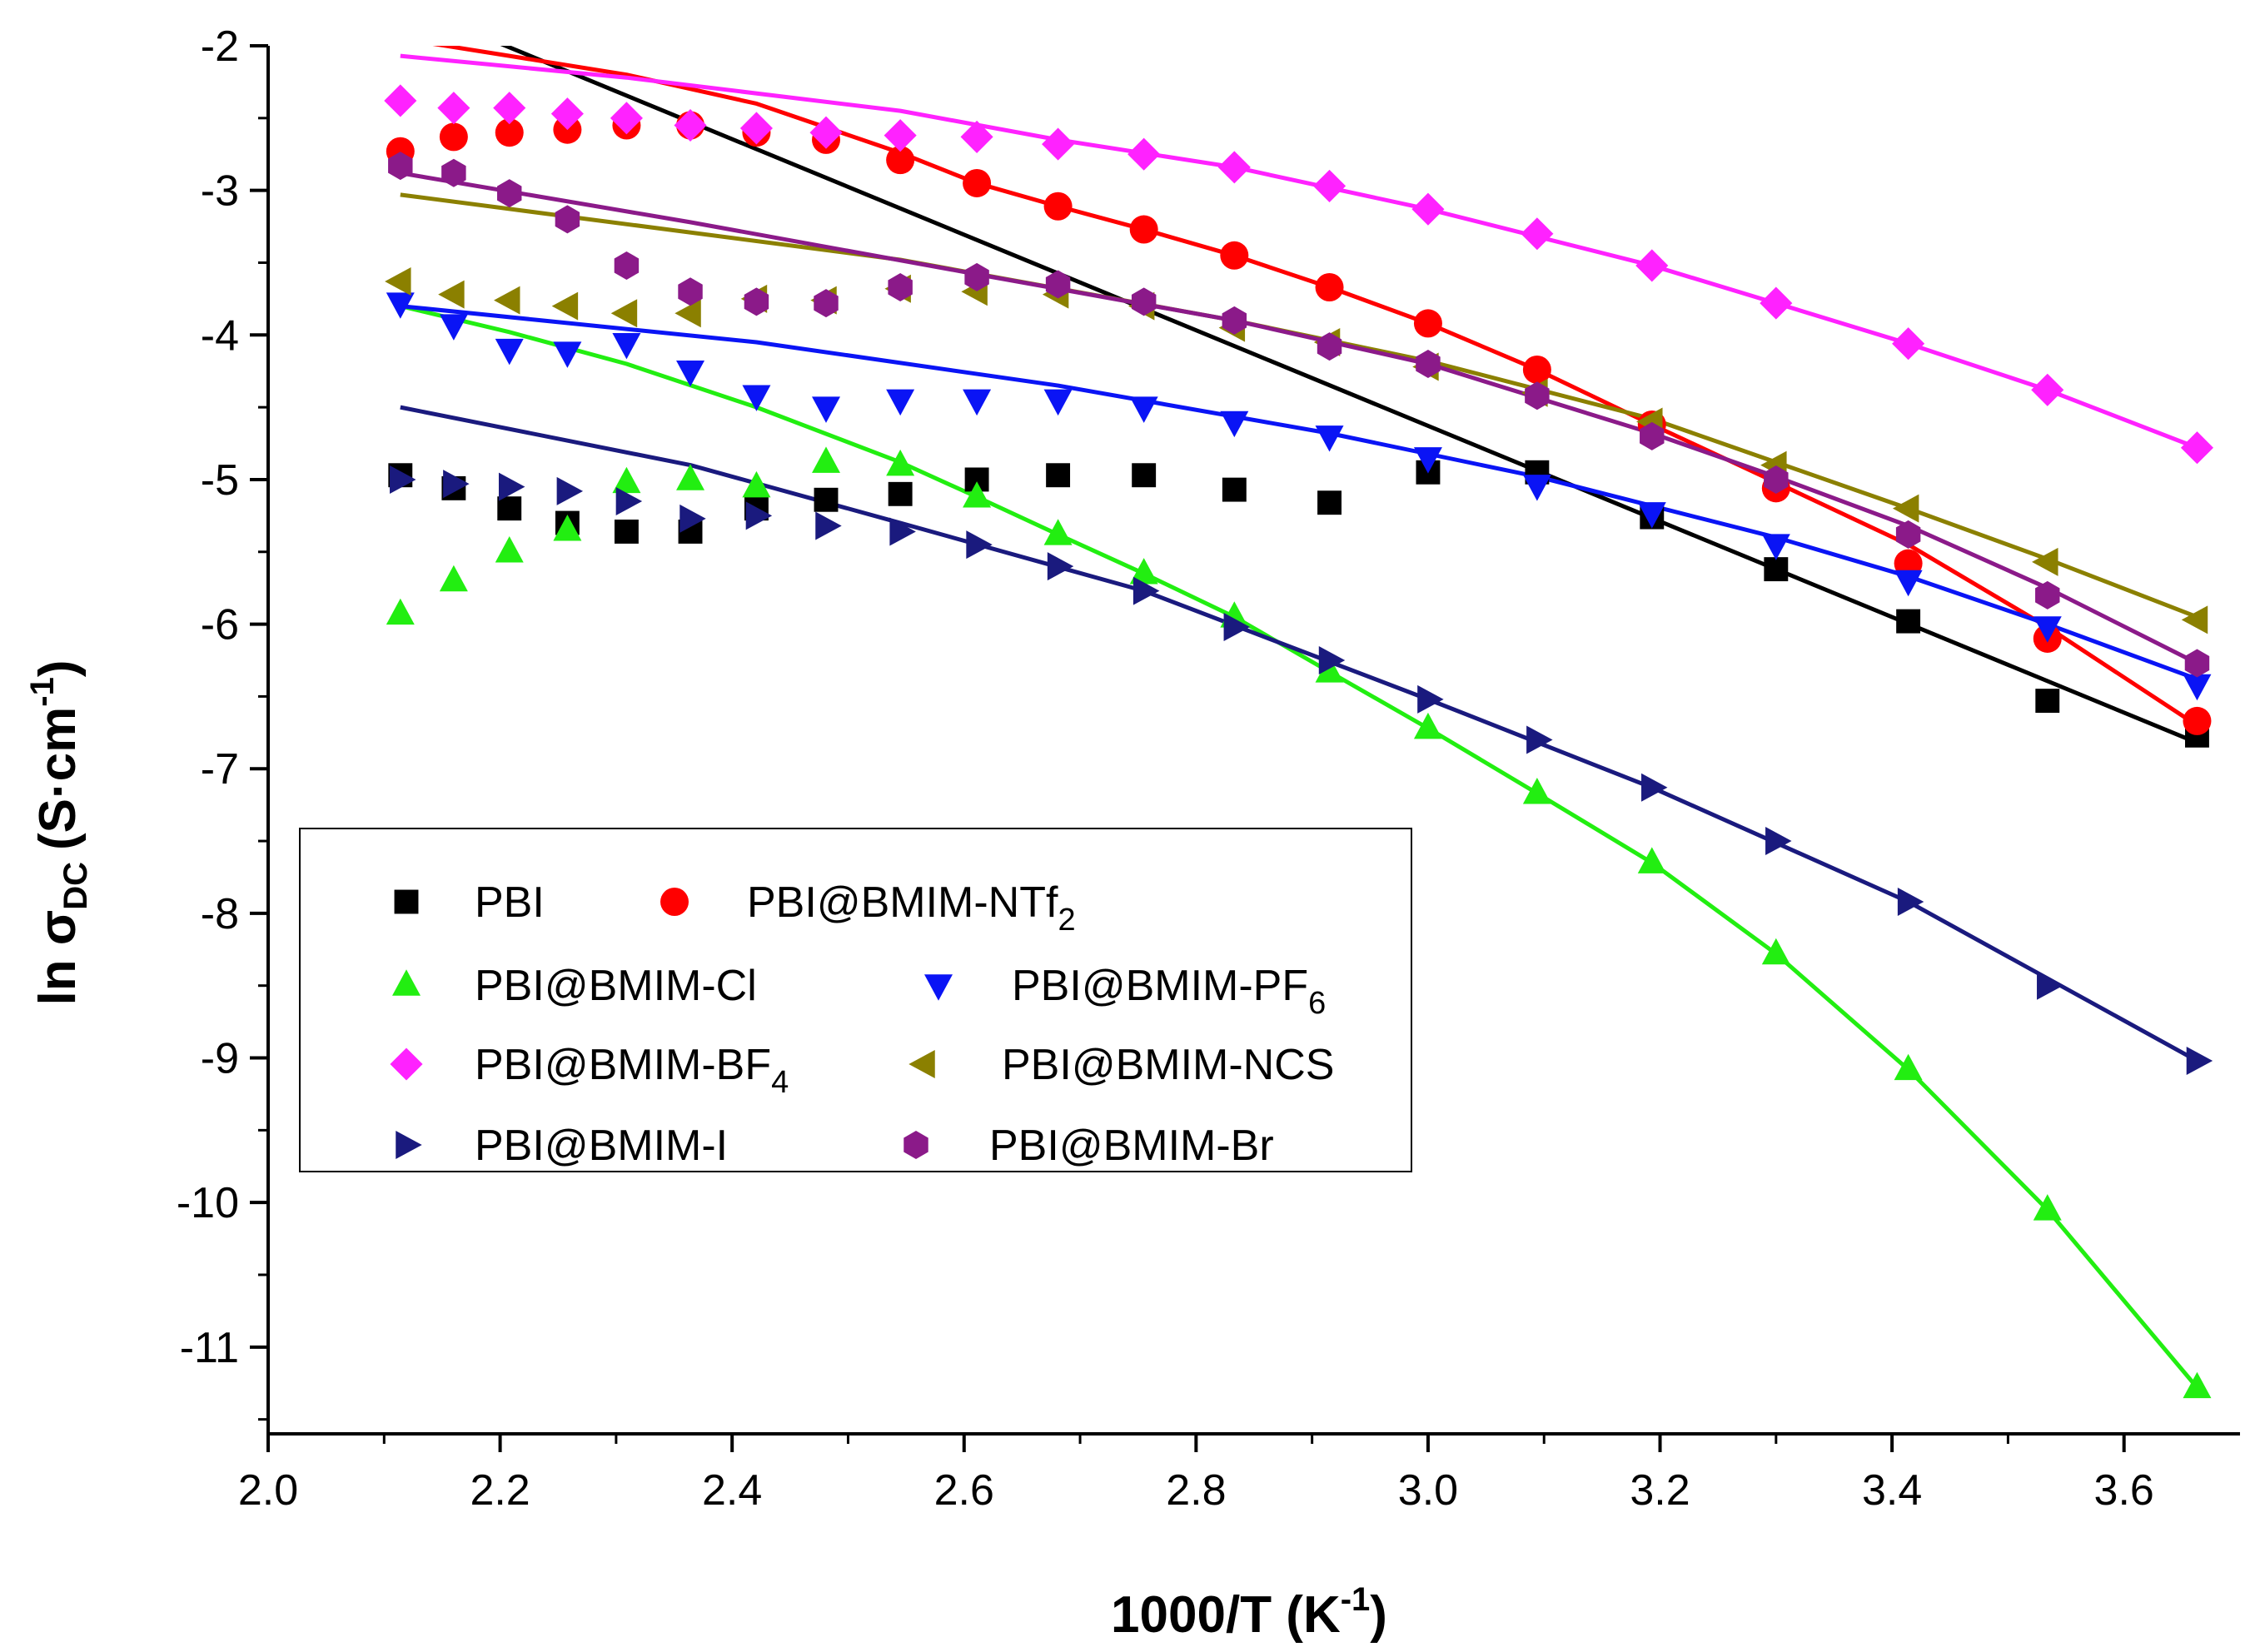 Image resolution: width=2250 pixels, height=1652 pixels. What do you see at coordinates (406, 1064) in the screenshot?
I see `legend-marker-pbi-bmim-bf4` at bounding box center [406, 1064].